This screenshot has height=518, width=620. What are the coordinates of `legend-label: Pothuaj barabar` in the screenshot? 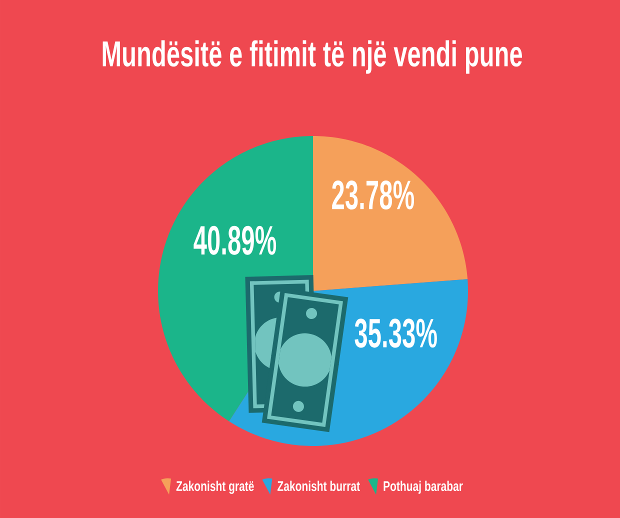 It's located at (423, 487).